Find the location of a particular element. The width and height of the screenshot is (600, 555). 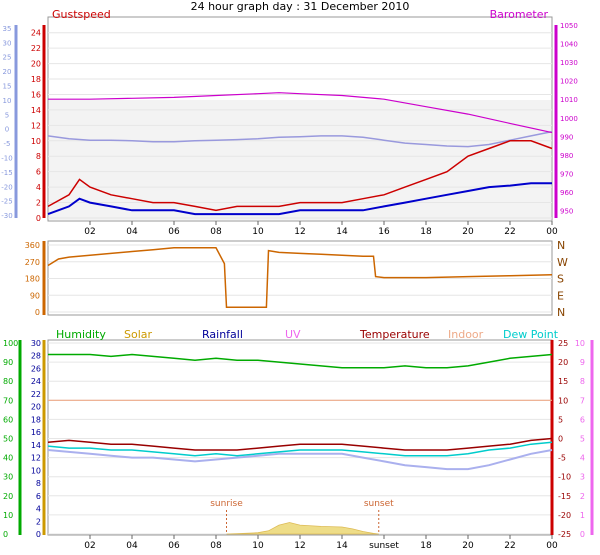

solar-axis-label: 24 is located at coordinates (36, 381).